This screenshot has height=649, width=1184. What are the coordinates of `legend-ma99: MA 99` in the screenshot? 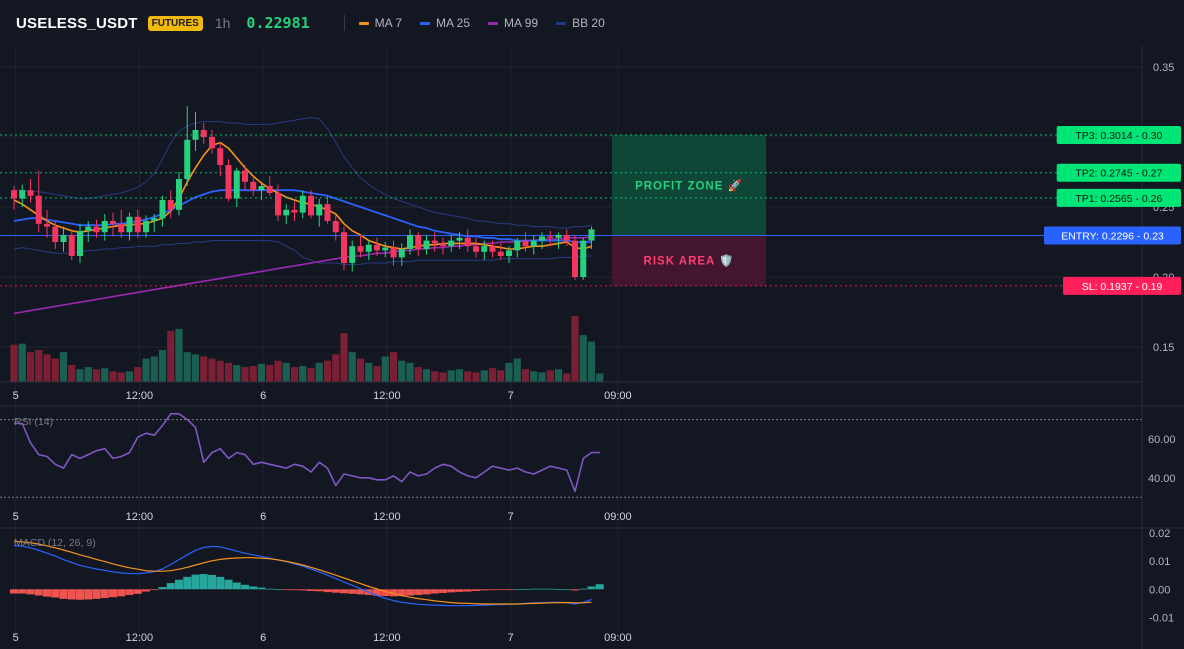 It's located at (513, 23).